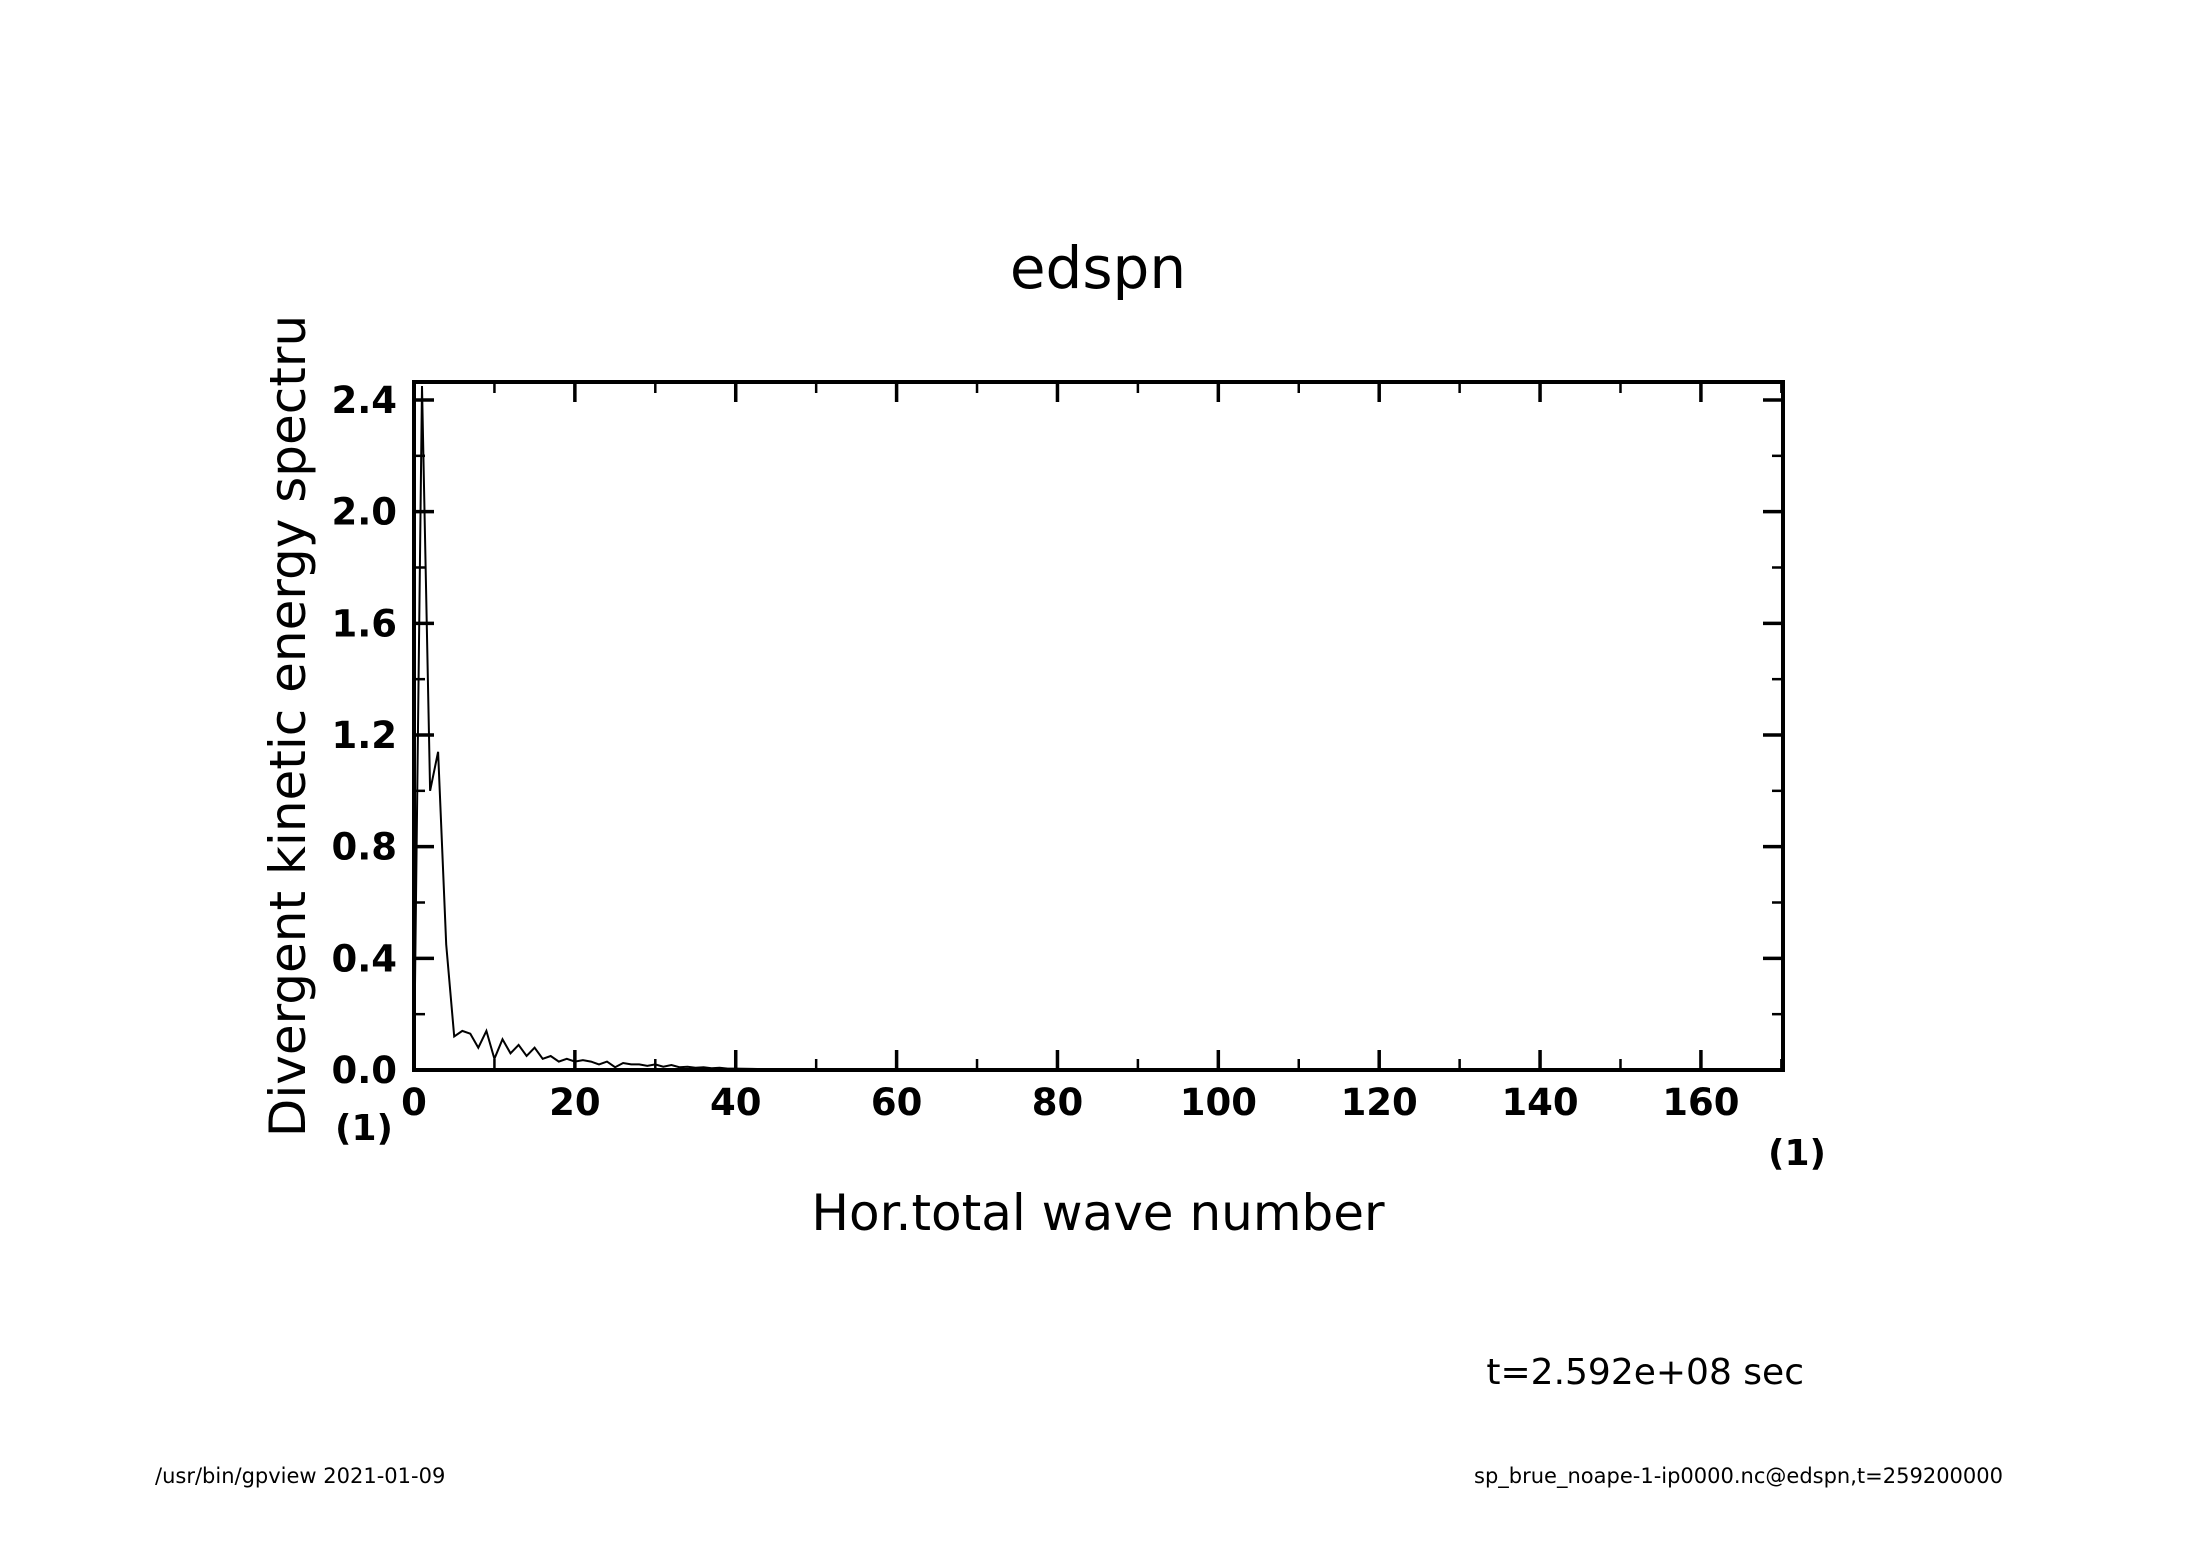 The height and width of the screenshot is (1546, 2188). Describe the element at coordinates (1797, 1153) in the screenshot. I see `x-unit-label: (1)` at that location.